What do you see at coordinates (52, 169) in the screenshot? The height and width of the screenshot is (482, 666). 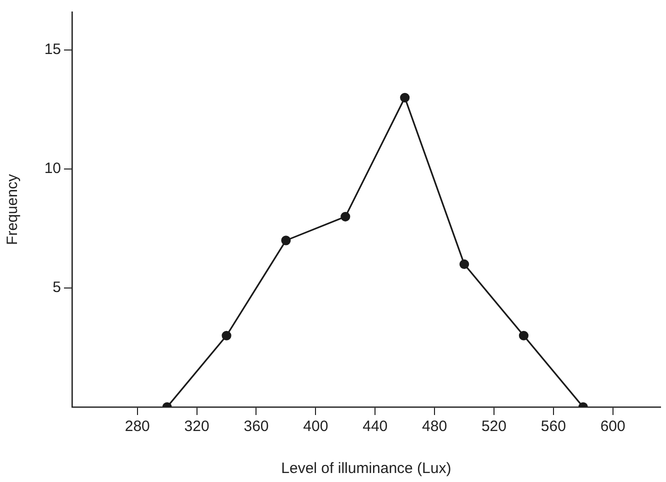 I see `y-tick-label: 10` at bounding box center [52, 169].